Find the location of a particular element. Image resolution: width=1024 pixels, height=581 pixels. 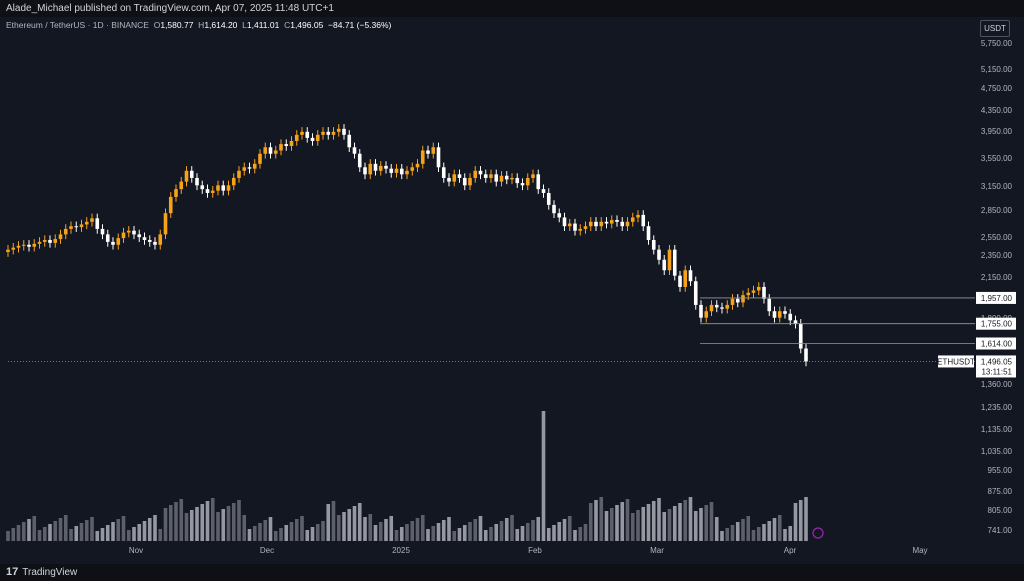

tradingview-logo: 17 TradingView is located at coordinates (41, 572).